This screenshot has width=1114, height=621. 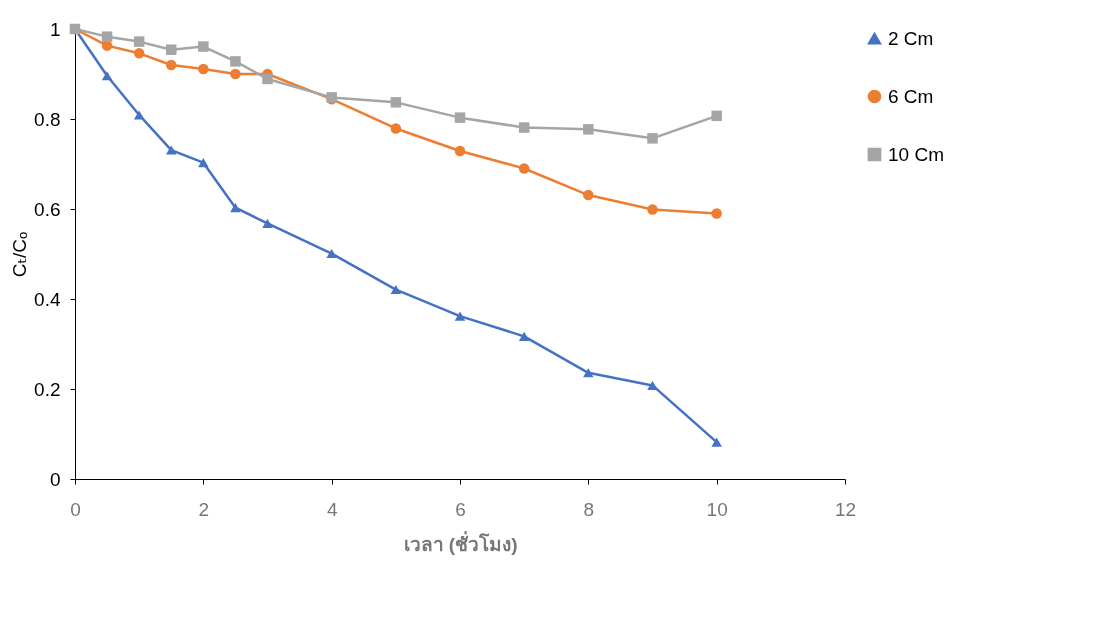 I want to click on legend-label: 2 Cm, so click(x=911, y=38).